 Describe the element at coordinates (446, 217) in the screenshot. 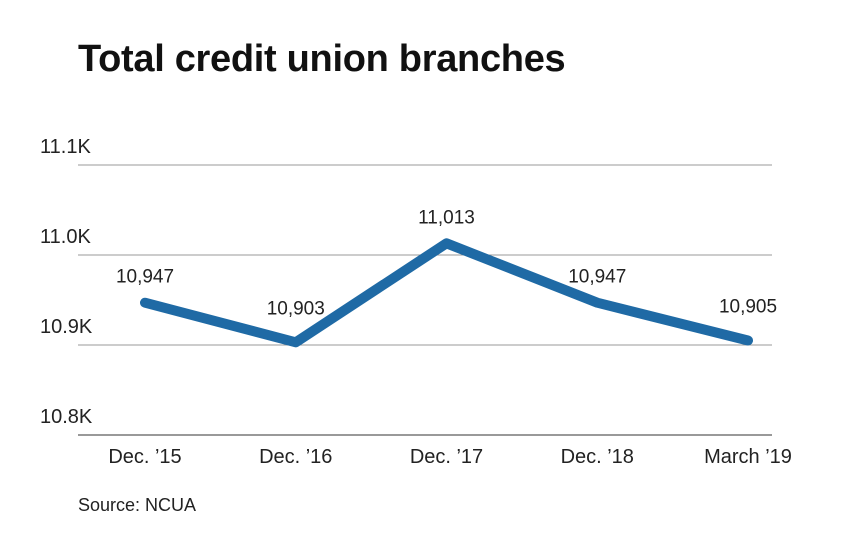

I see `data-label: 11,013` at that location.